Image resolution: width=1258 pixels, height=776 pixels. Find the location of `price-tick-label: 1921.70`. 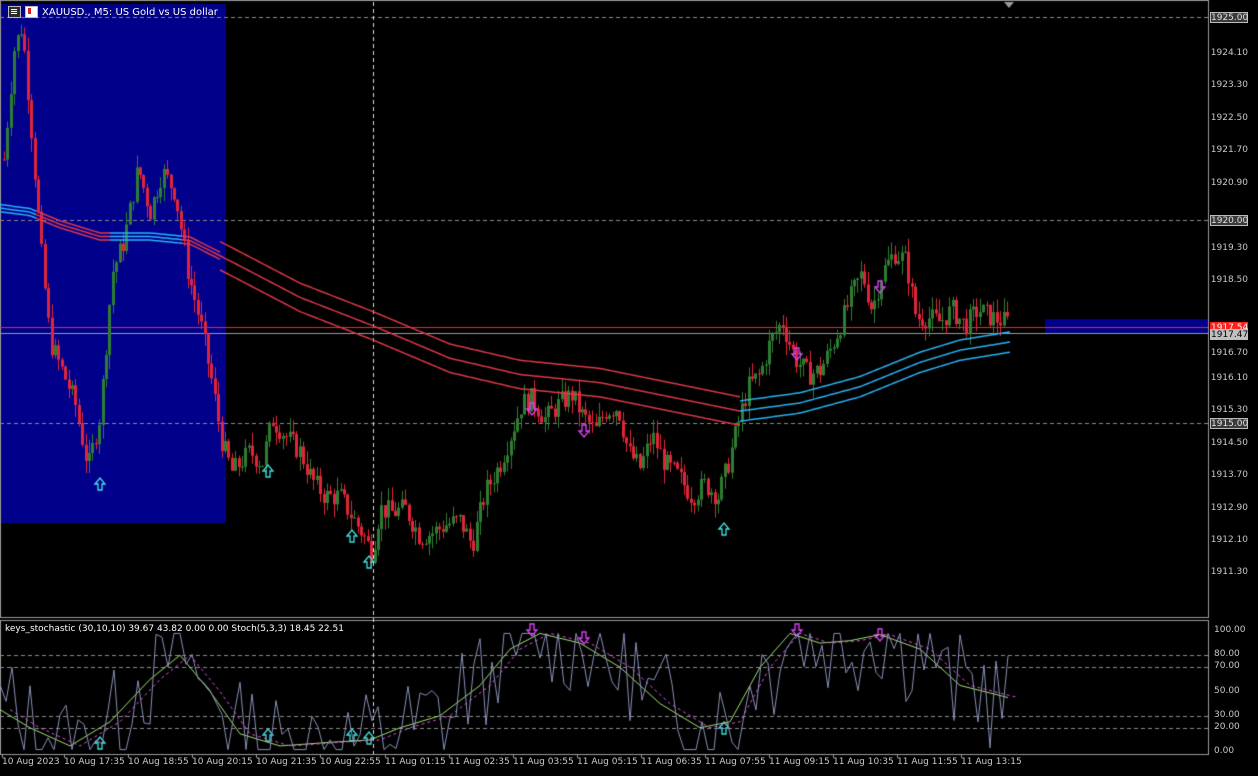

price-tick-label: 1921.70 is located at coordinates (1229, 150).